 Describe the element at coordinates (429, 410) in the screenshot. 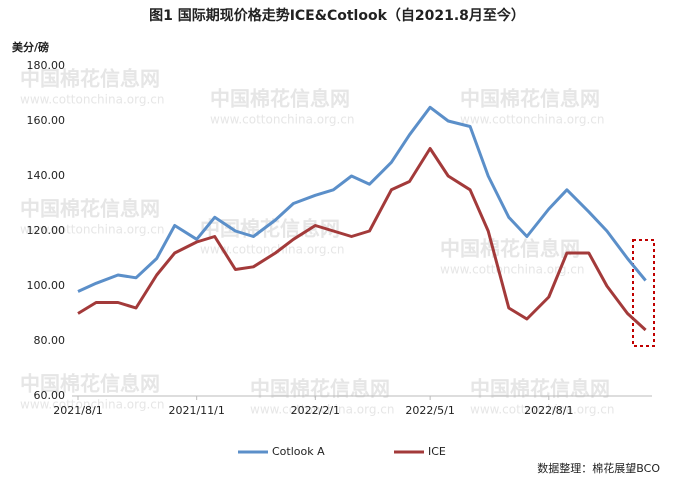

I see `x-tick-label: 2022/5/1` at that location.